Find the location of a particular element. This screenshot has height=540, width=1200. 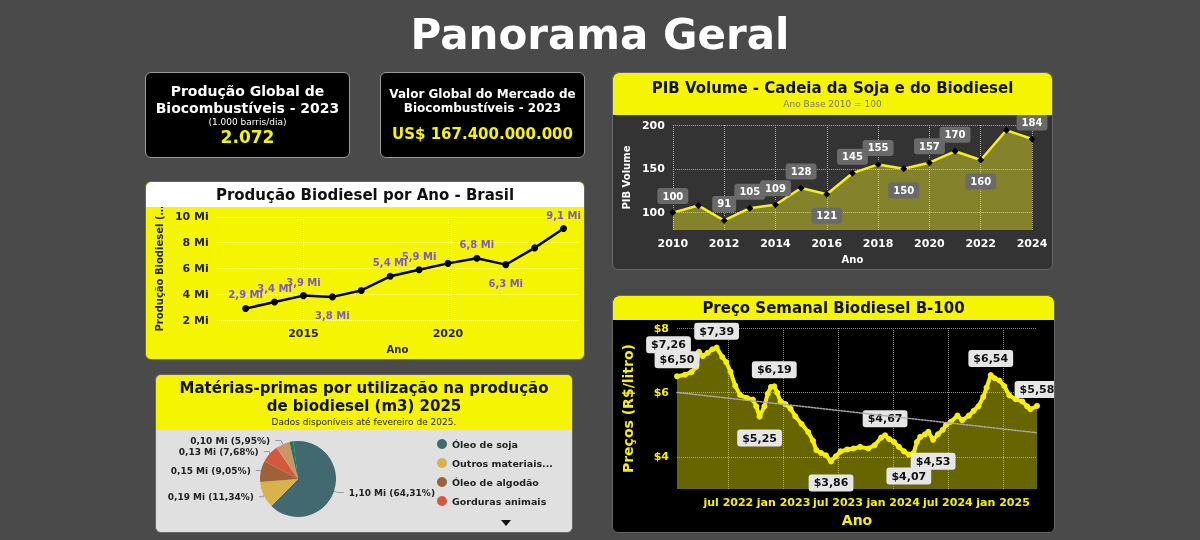

data-label: 3,8 Mi is located at coordinates (332, 315).